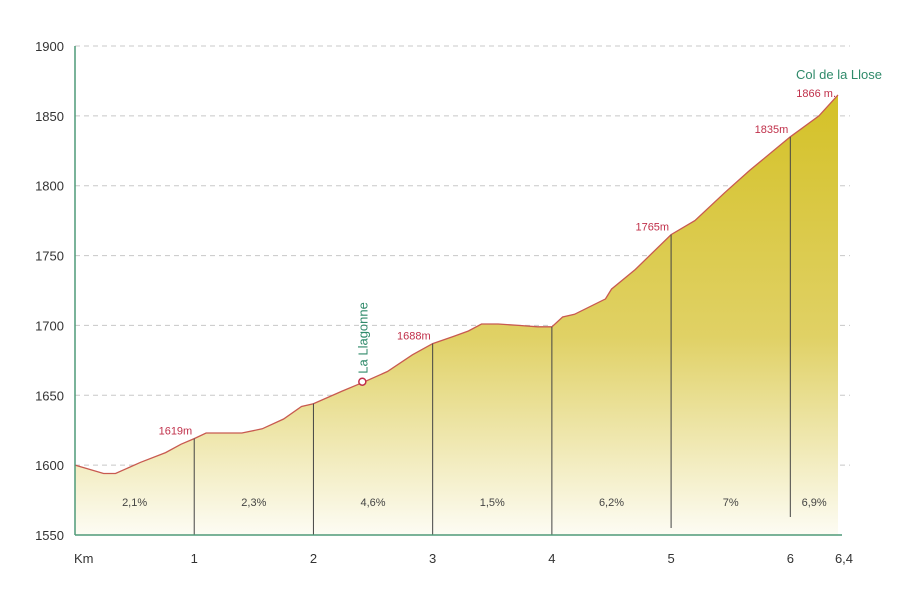  What do you see at coordinates (49, 46) in the screenshot?
I see `y-tick-label: 1900` at bounding box center [49, 46].